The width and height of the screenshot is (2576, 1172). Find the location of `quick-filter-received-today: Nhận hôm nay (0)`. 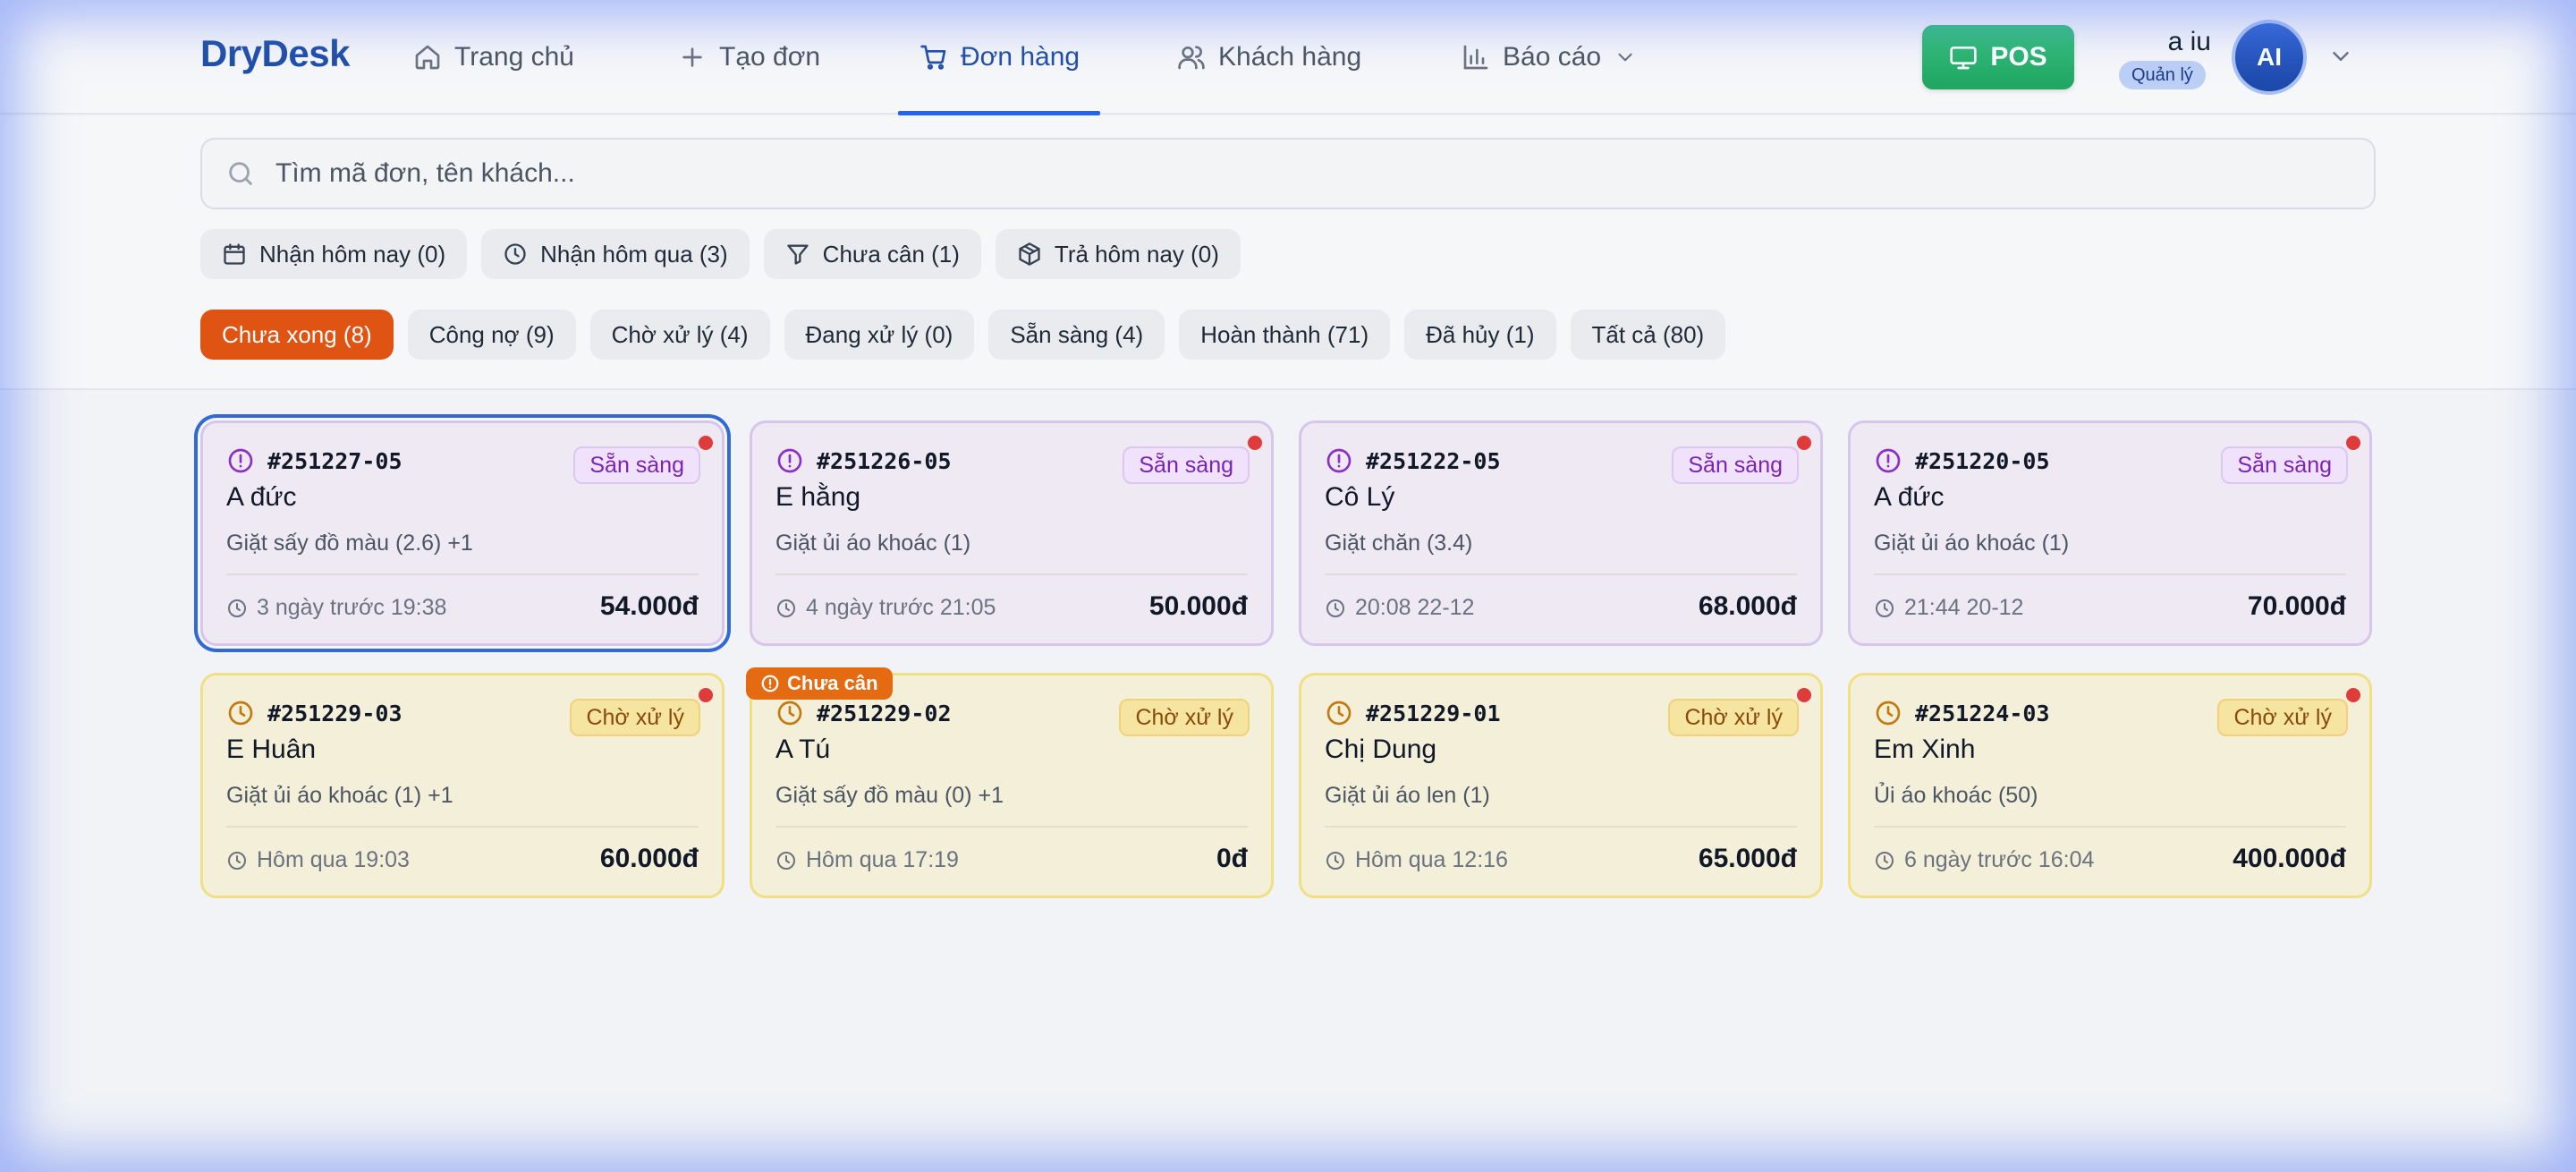

quick-filter-received-today: Nhận hôm nay (0) is located at coordinates (334, 254).